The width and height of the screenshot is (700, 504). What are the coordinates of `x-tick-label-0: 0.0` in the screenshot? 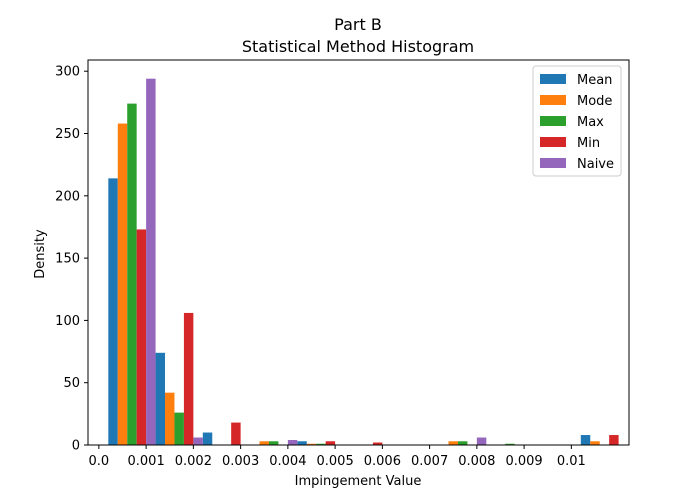 It's located at (99, 461).